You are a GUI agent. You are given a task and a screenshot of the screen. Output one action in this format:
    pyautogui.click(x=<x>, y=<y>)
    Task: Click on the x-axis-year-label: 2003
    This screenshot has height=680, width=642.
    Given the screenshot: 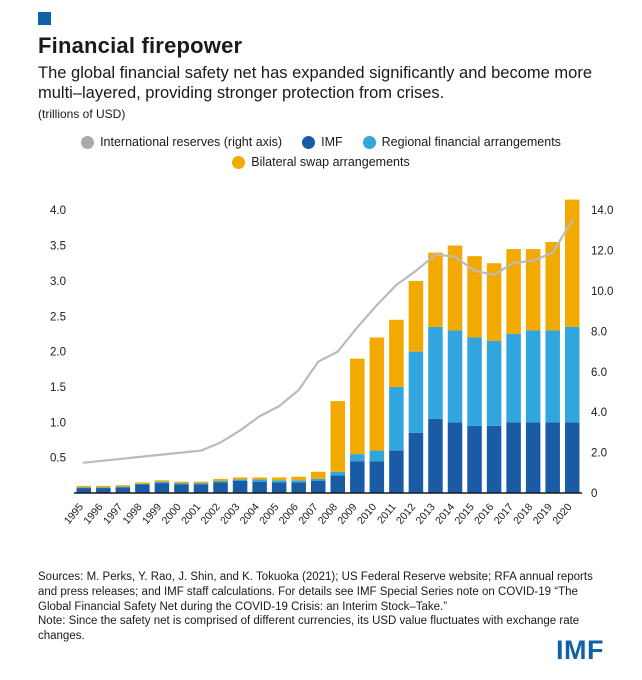 What is the action you would take?
    pyautogui.click(x=230, y=514)
    